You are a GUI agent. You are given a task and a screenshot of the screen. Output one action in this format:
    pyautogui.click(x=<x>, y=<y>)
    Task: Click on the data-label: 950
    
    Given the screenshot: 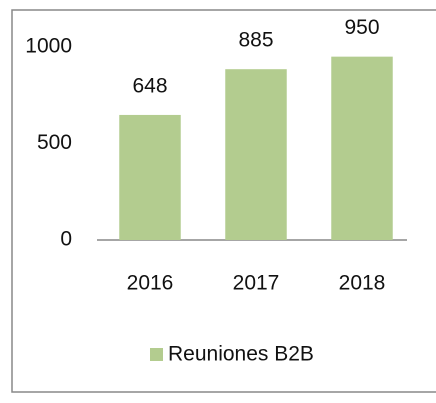 What is the action you would take?
    pyautogui.click(x=361, y=27)
    